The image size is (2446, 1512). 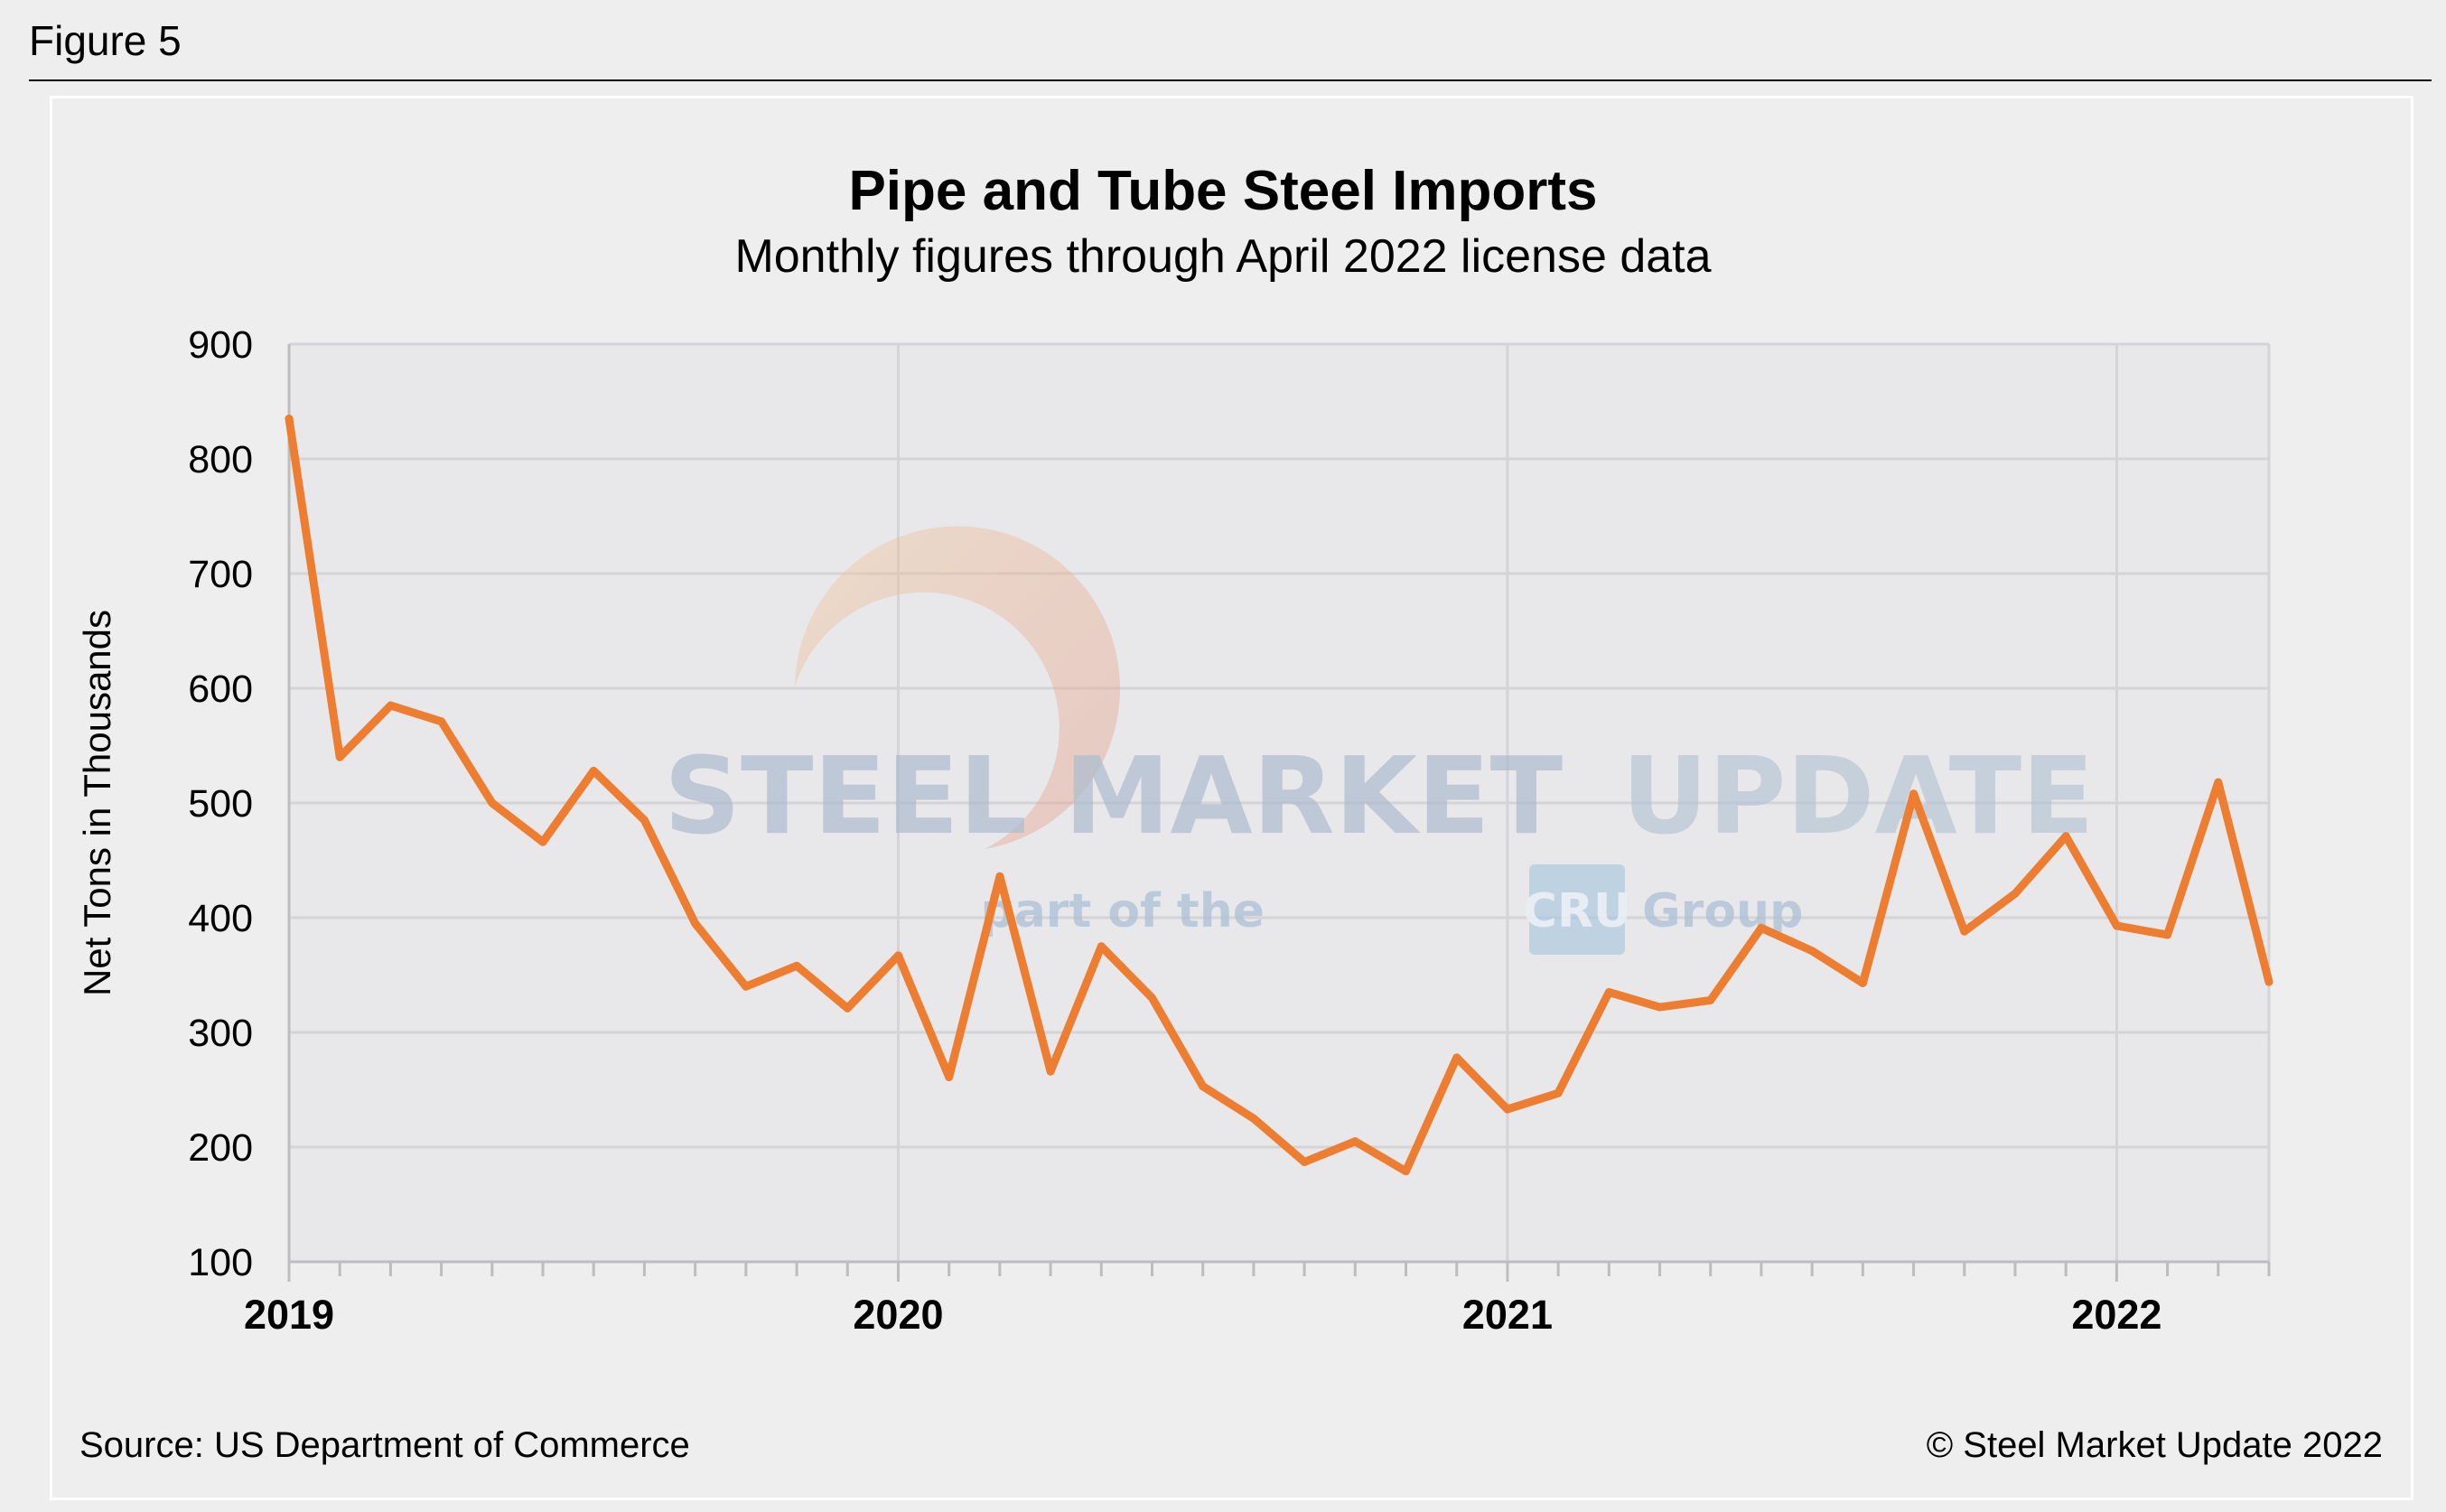 I want to click on x-tick-label: 2022, so click(x=2116, y=1315).